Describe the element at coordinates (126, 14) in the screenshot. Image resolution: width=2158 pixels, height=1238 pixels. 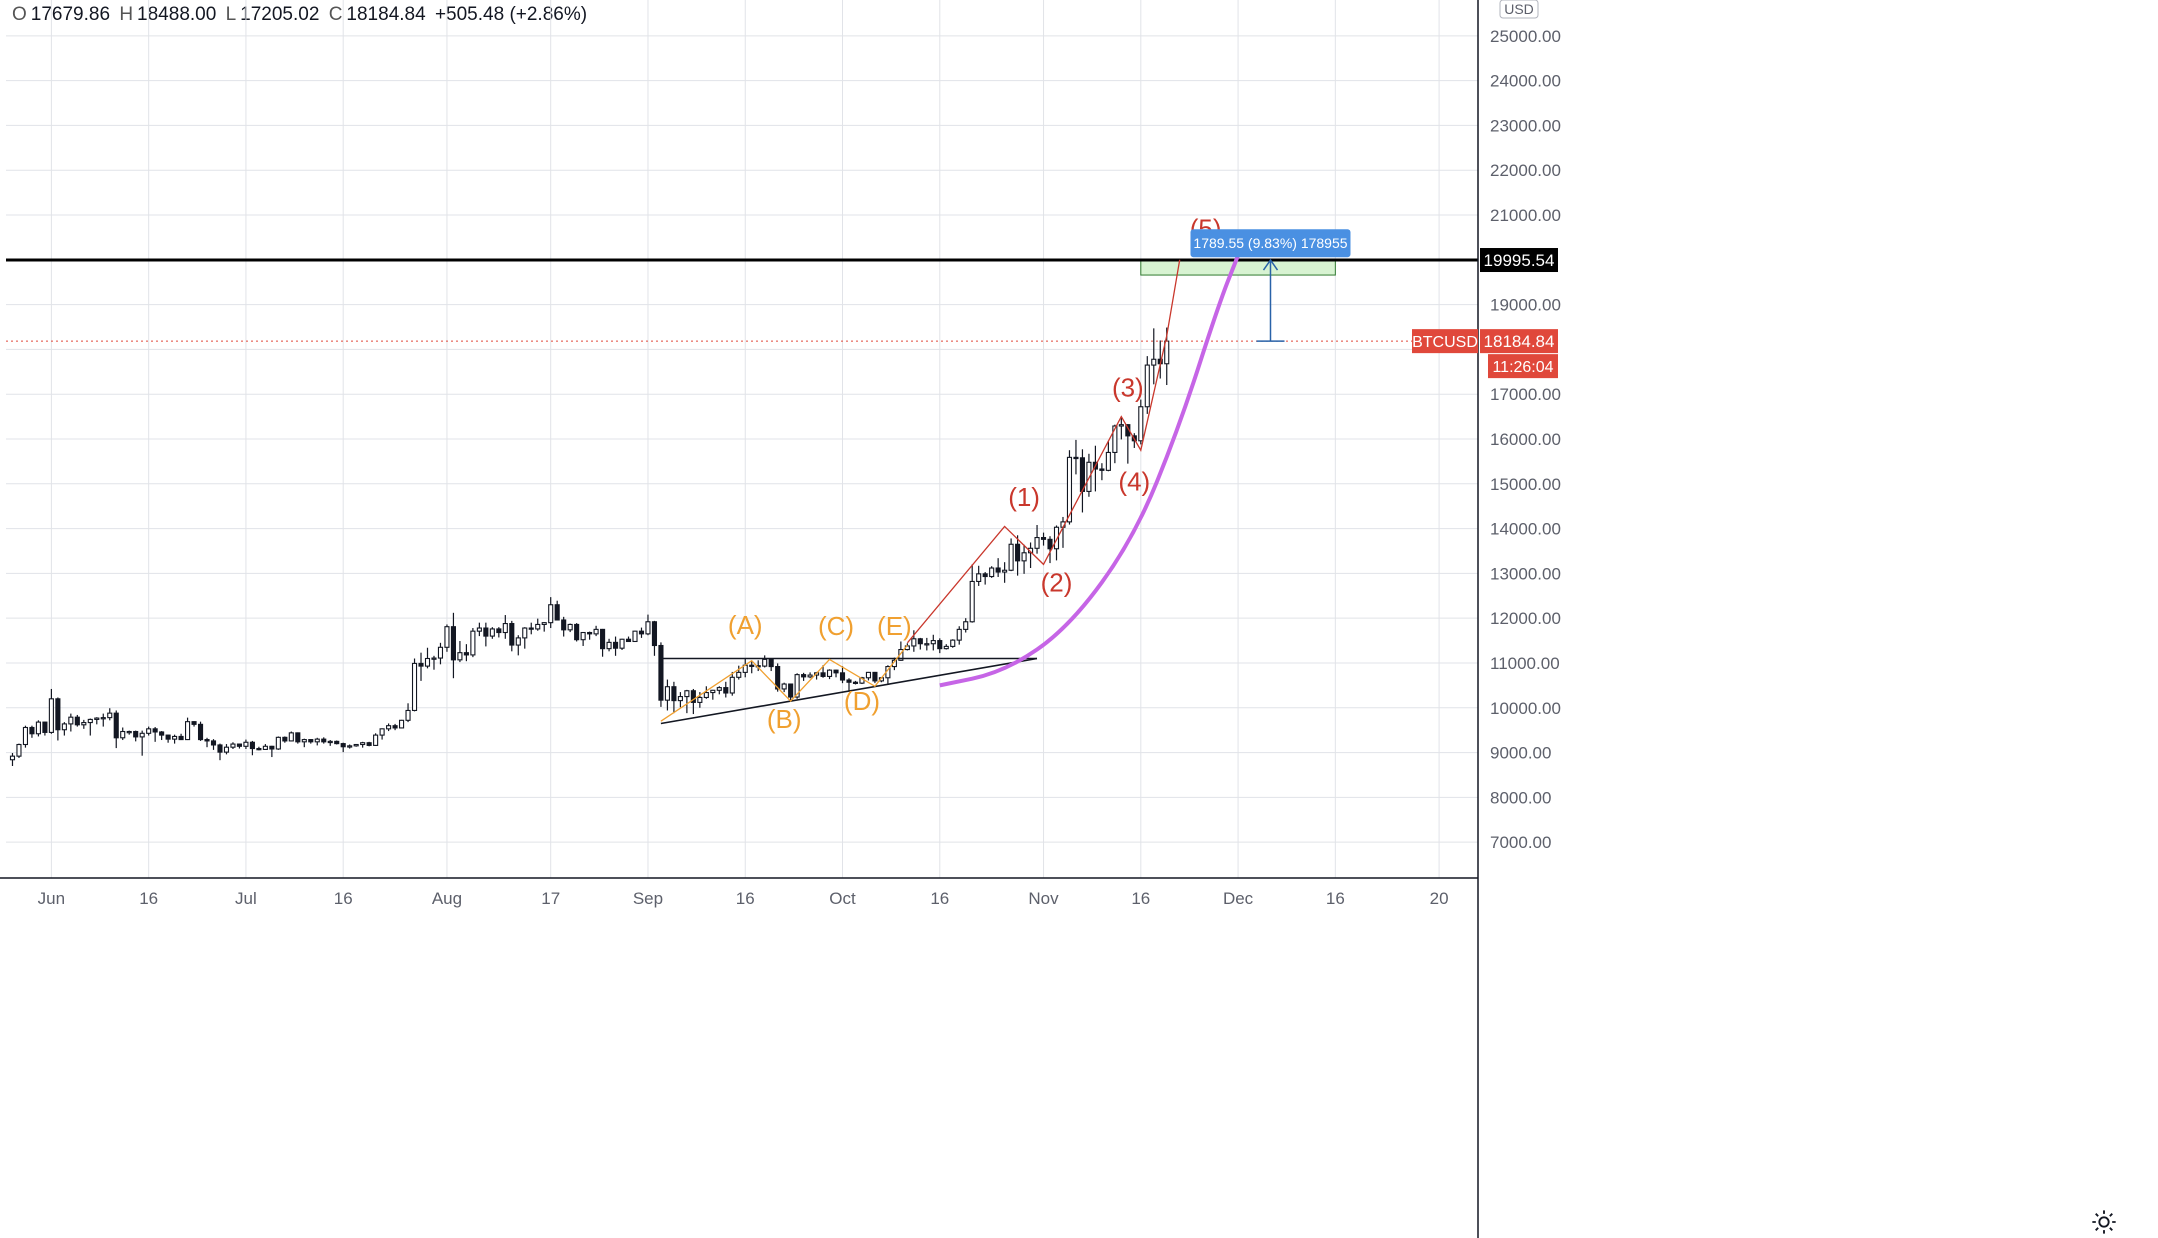
I see `high-key: H` at that location.